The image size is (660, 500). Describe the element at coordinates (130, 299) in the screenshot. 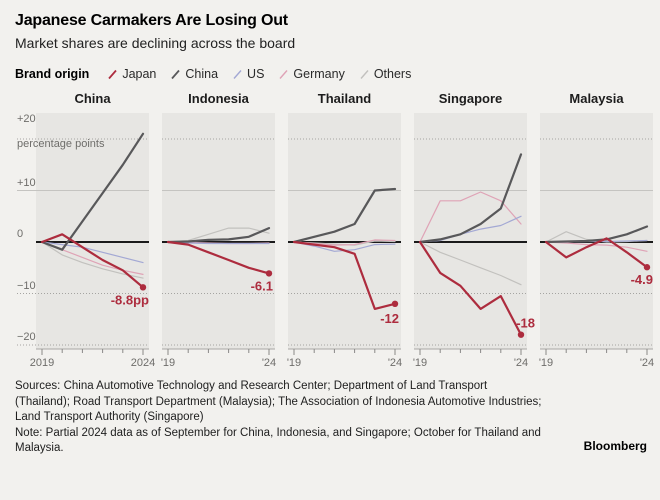

I see `end-value-label: -8.8pp` at that location.